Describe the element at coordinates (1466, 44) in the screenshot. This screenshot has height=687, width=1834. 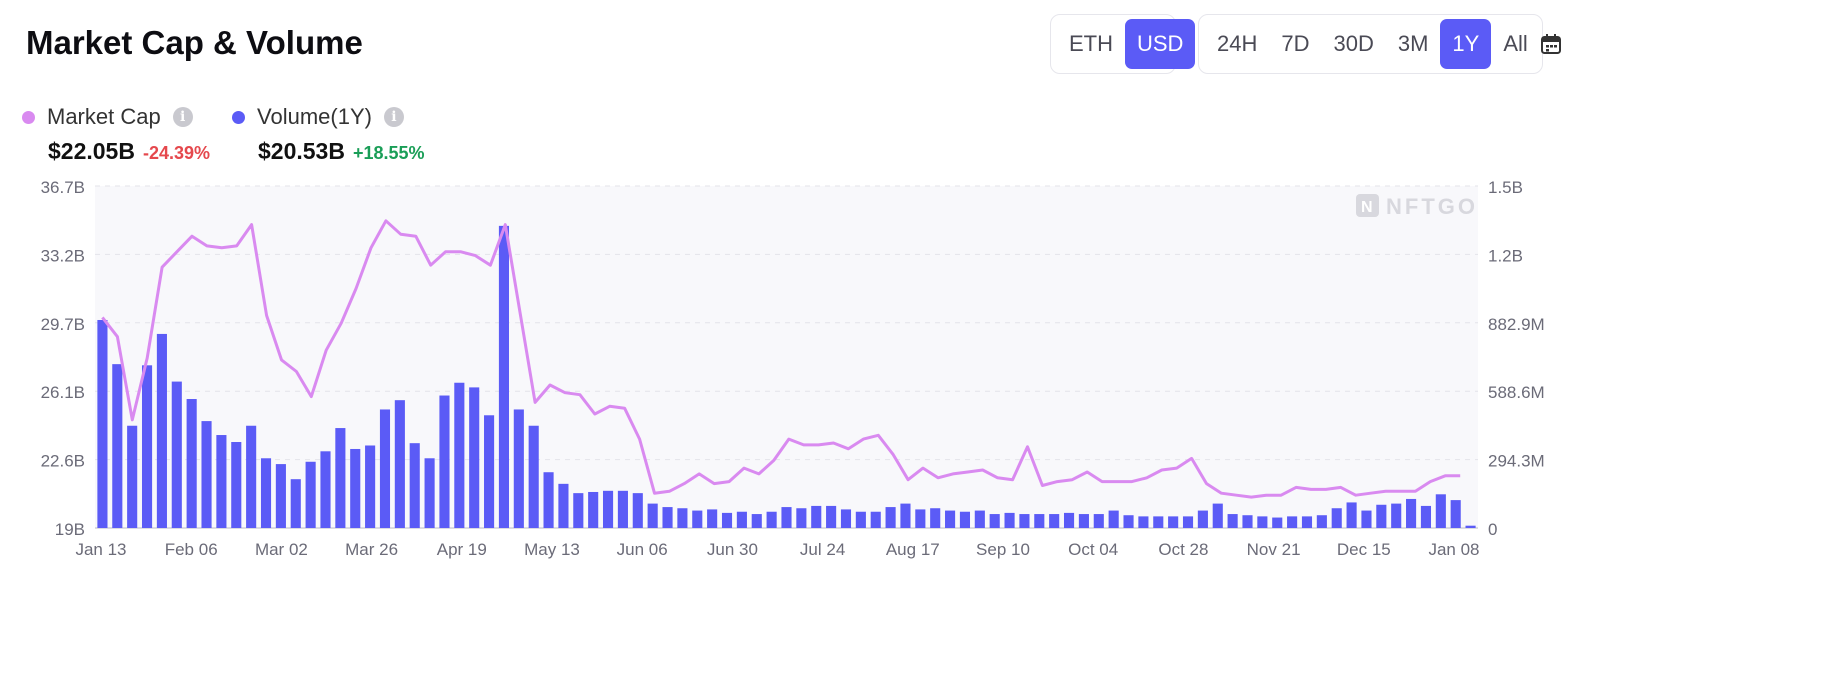
I see `range-1y: 1Y` at that location.